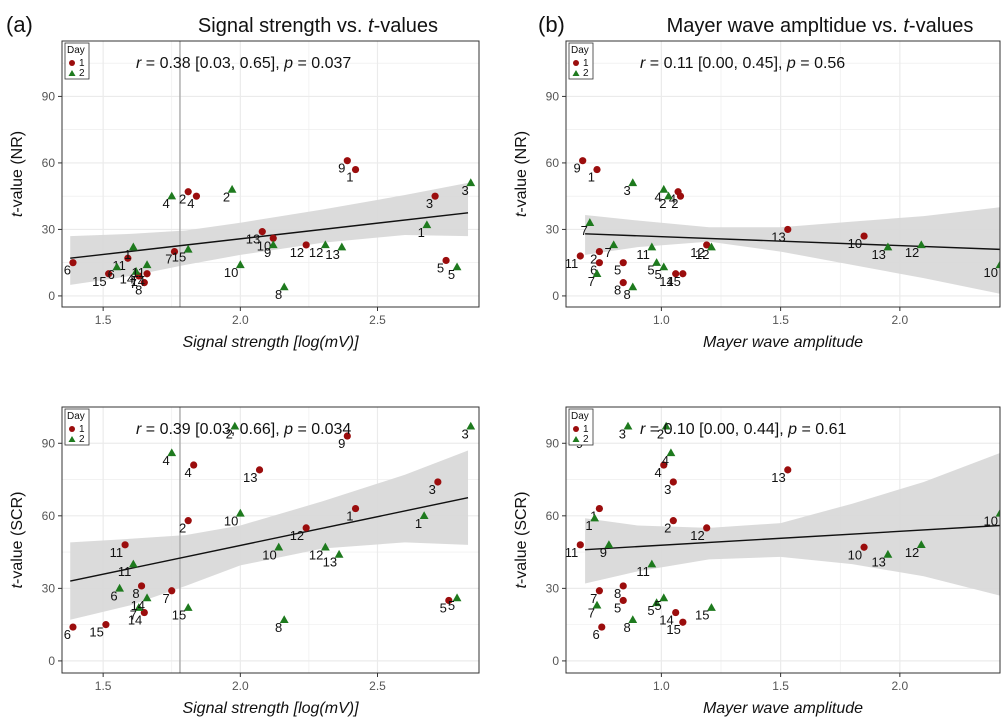  Describe the element at coordinates (322, 429) in the screenshot. I see `stat-p-value: = 0.034` at that location.